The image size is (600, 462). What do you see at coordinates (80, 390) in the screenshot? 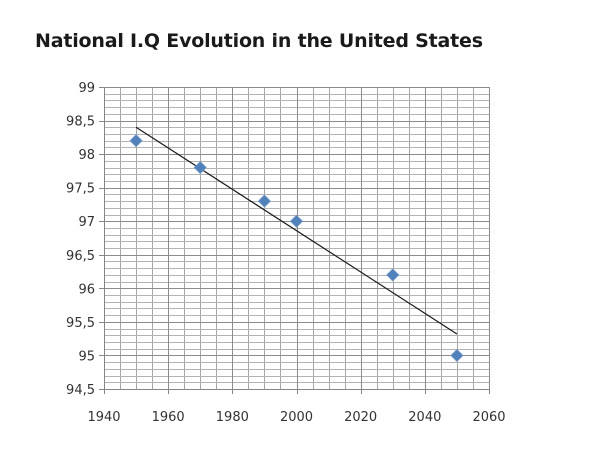
I see `y-tick-label: 94,5` at bounding box center [80, 390].